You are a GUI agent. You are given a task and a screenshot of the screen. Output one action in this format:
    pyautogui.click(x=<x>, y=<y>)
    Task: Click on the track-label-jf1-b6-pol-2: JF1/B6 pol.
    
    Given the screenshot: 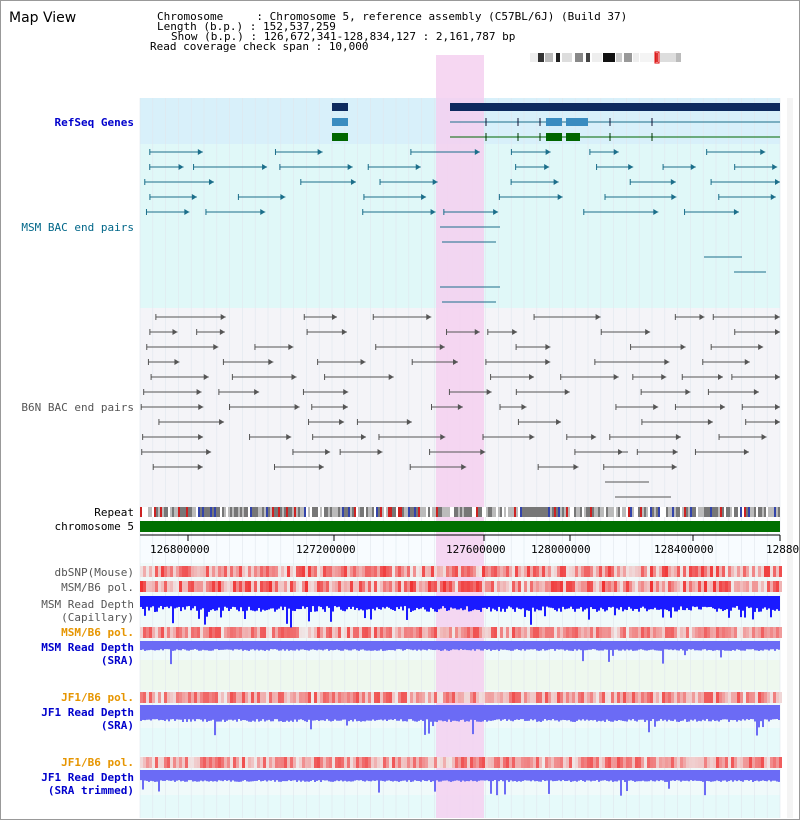 What is the action you would take?
    pyautogui.click(x=97, y=762)
    